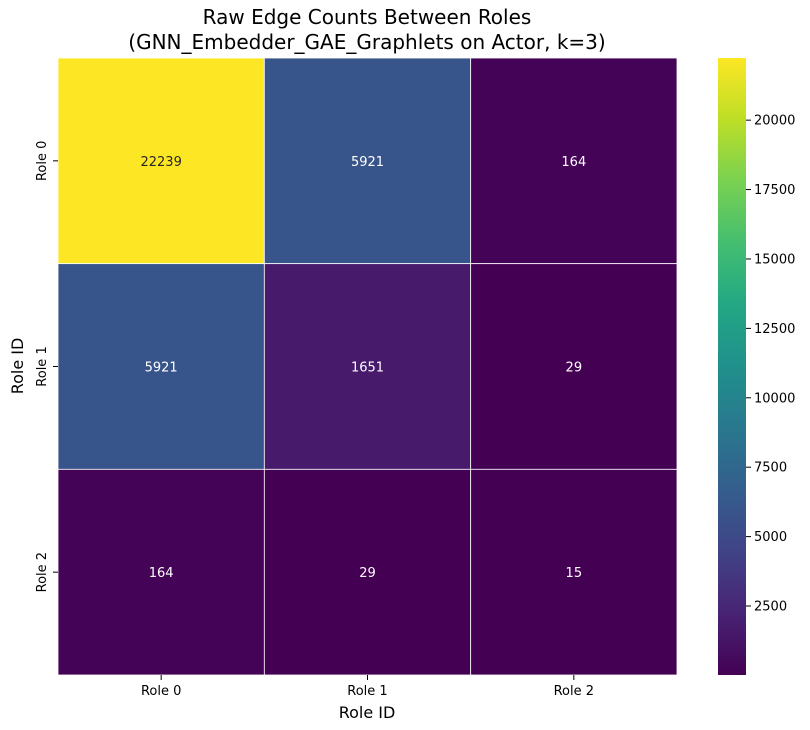 The width and height of the screenshot is (810, 730). Describe the element at coordinates (42, 572) in the screenshot. I see `y-tick-label: Role 2` at that location.